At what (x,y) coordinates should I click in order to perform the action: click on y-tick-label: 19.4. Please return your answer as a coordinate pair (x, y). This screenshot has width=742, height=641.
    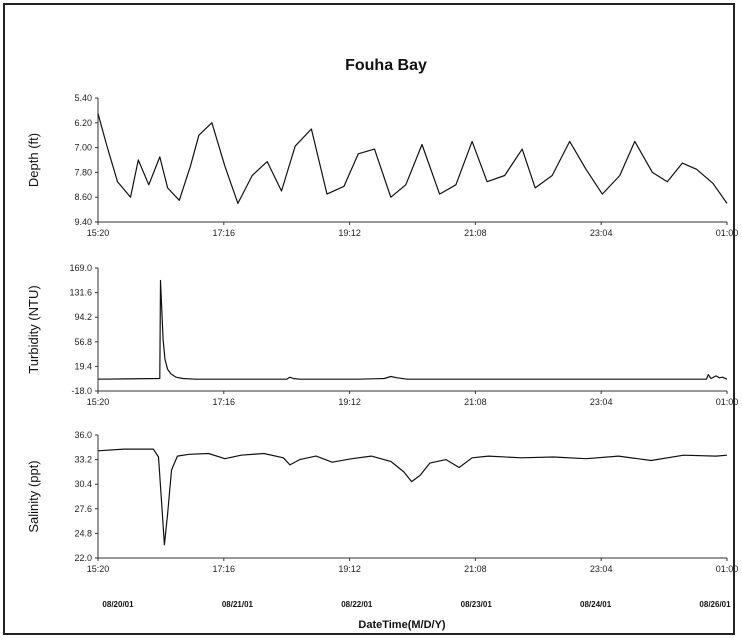
    Looking at the image, I should click on (83, 366).